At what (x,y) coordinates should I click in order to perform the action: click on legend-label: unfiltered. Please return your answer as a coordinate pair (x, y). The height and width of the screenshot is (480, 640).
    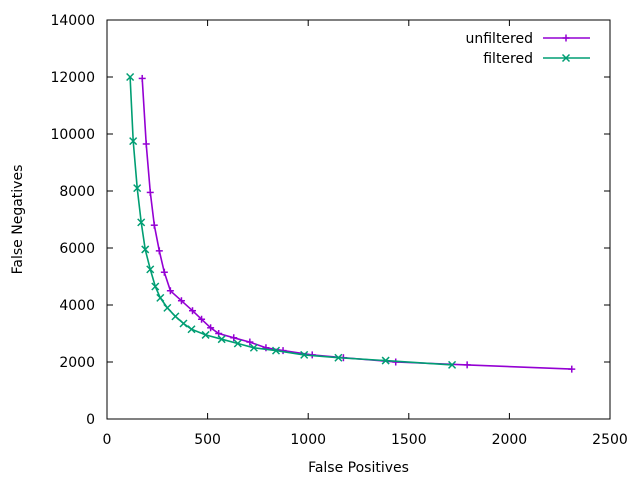
    Looking at the image, I should click on (499, 39).